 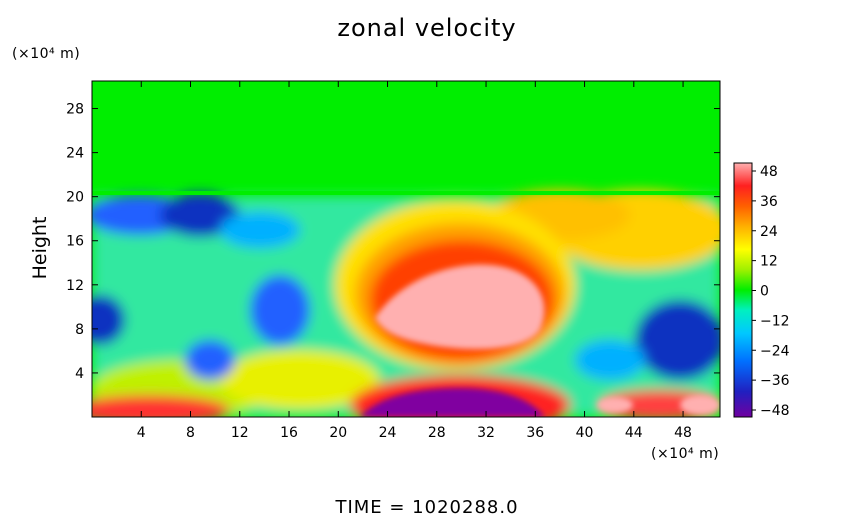 What do you see at coordinates (535, 433) in the screenshot?
I see `x-tick-label: 36` at bounding box center [535, 433].